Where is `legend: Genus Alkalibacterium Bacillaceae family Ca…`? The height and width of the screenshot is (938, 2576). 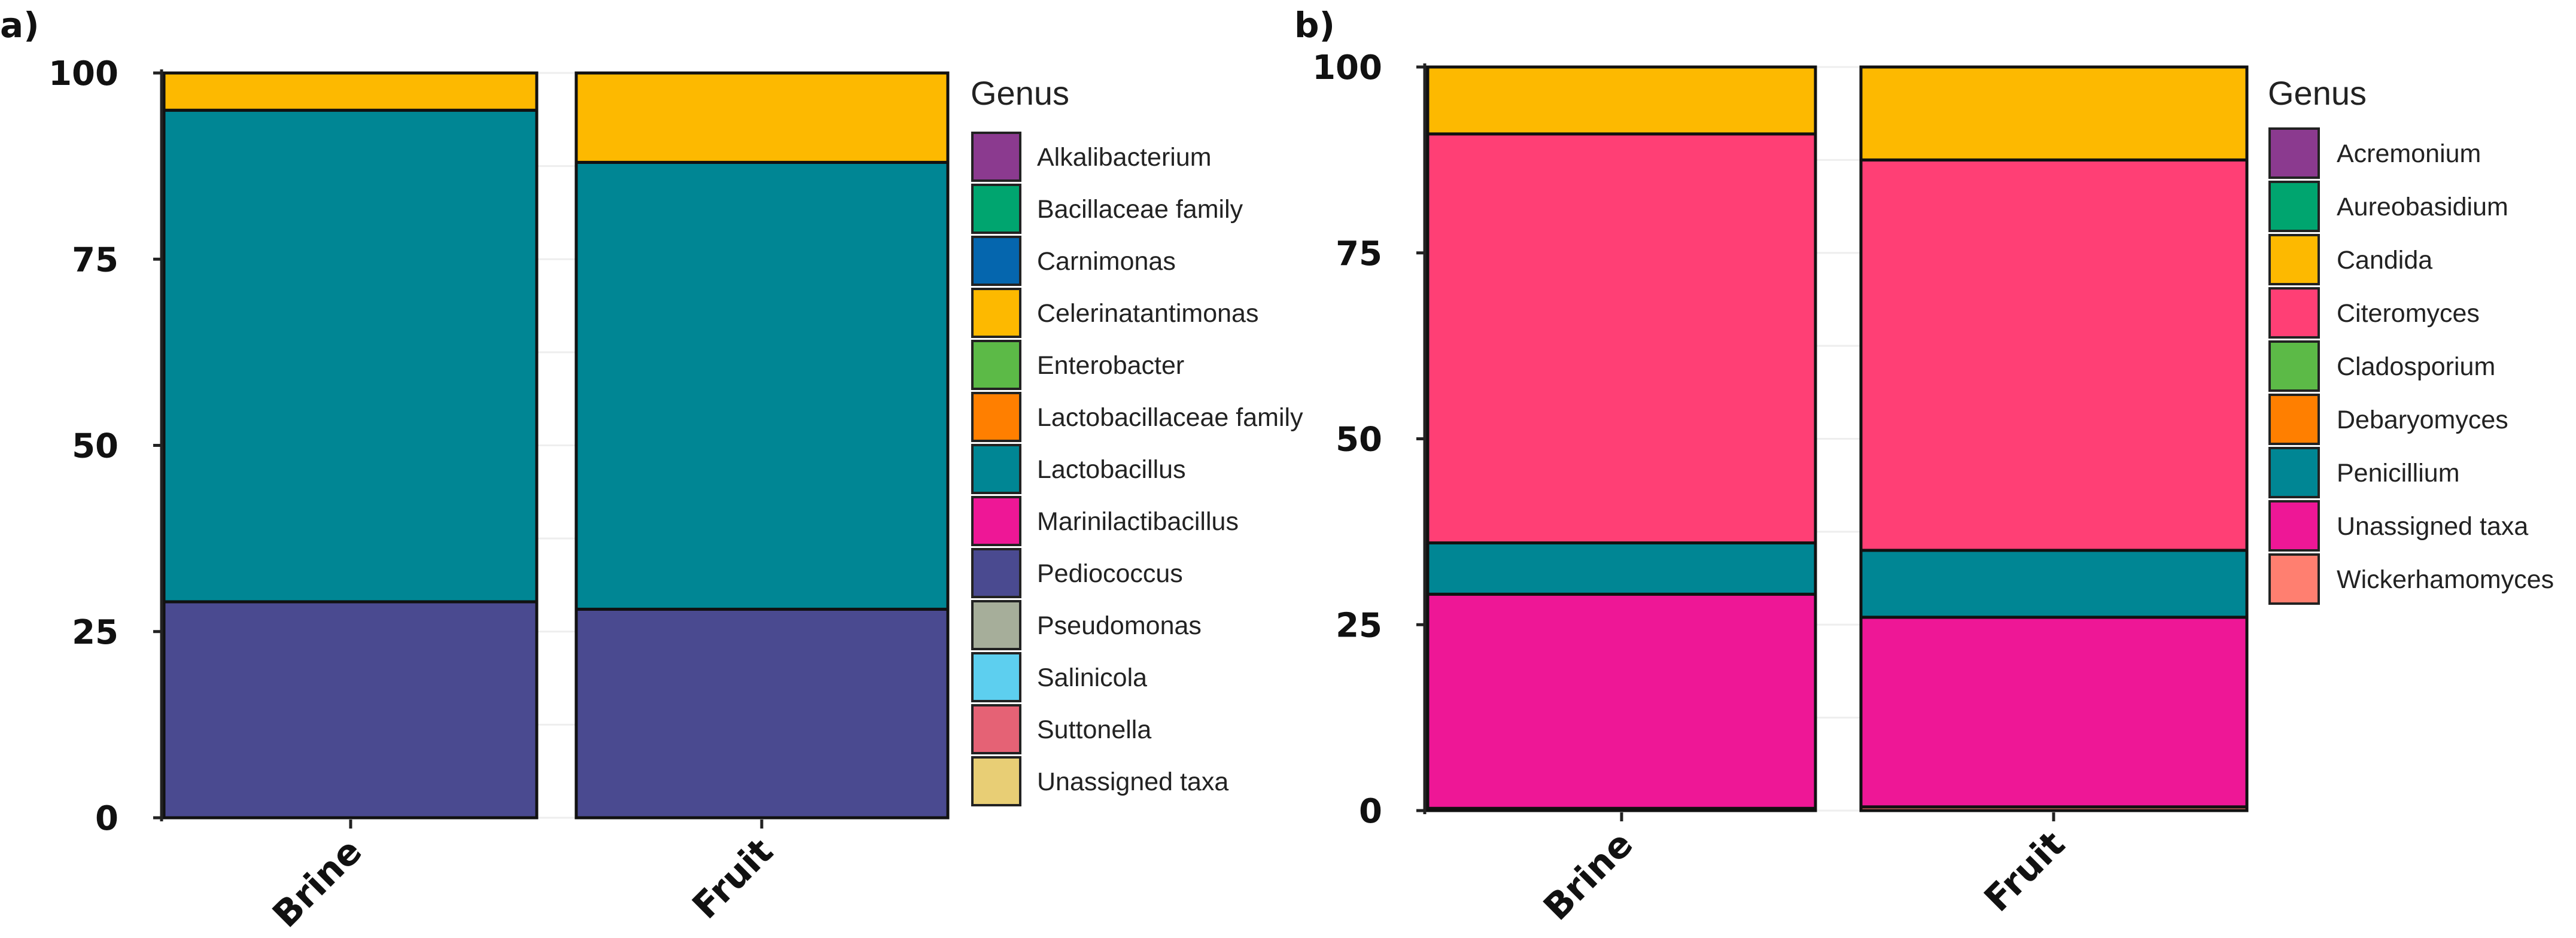
legend: Genus Alkalibacterium Bacillaceae family Ca… is located at coordinates (1137, 440).